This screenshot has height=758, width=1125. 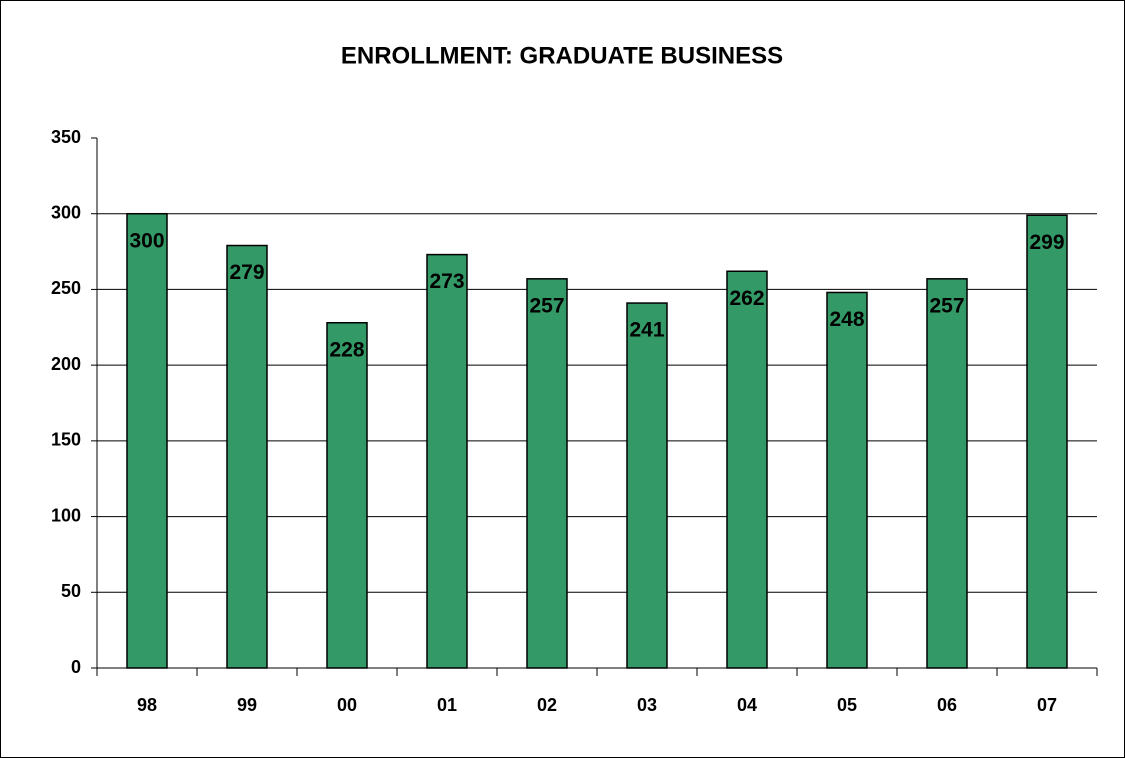 What do you see at coordinates (247, 705) in the screenshot?
I see `x-tick-label: 99` at bounding box center [247, 705].